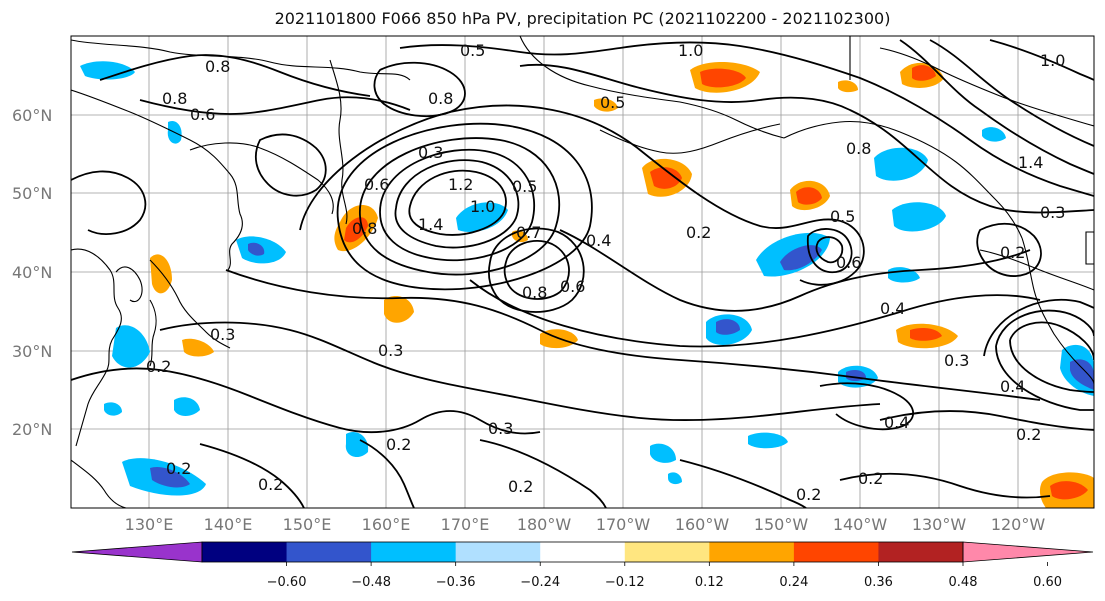 This screenshot has height=601, width=1105. Describe the element at coordinates (793, 582) in the screenshot. I see `colorbar-tick-label: 0.24` at that location.